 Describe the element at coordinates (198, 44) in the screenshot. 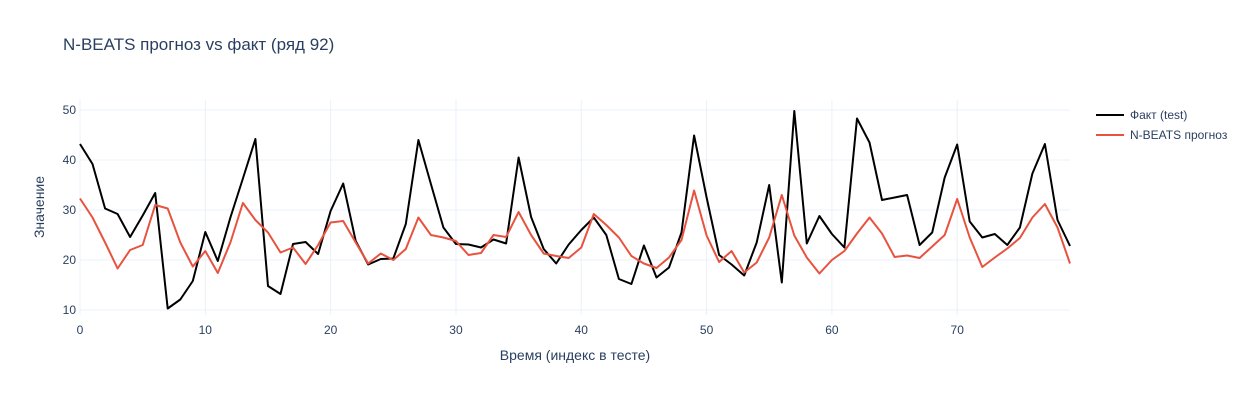

I see `chart-title: N-BEATS прогноз vs факт (ряд 92)` at that location.